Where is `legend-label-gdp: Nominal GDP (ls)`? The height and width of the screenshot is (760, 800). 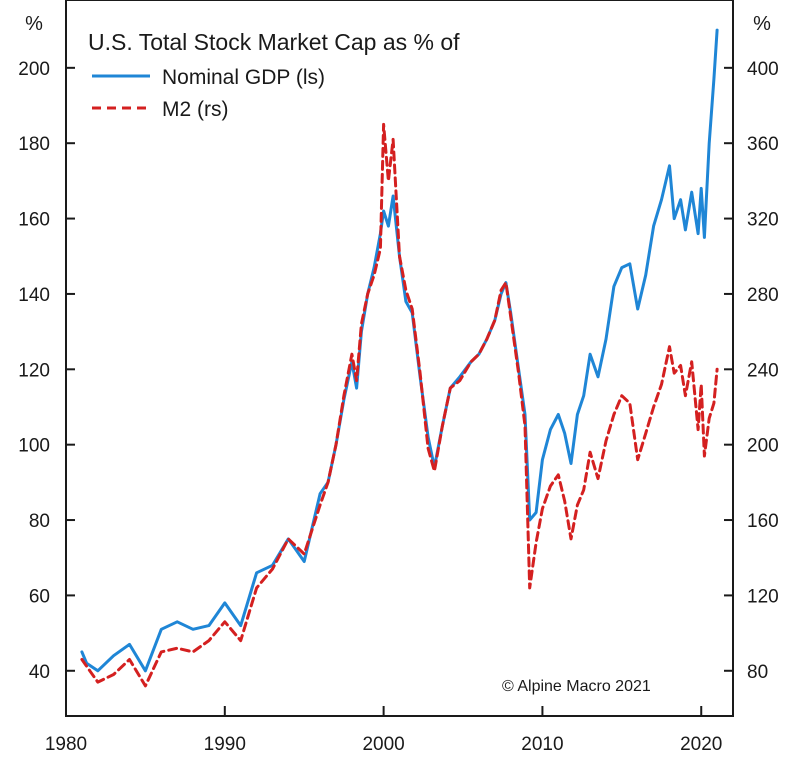
legend-label-gdp: Nominal GDP (ls) is located at coordinates (243, 77).